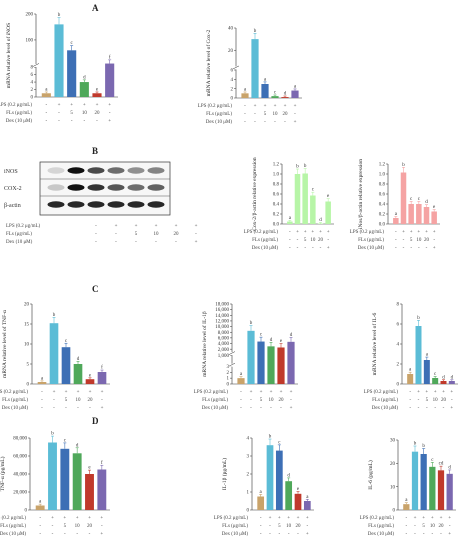 The width and height of the screenshot is (474, 550). What do you see at coordinates (361, 194) in the screenshot?
I see `y-axis-label: iNos/β-actin relative expression` at bounding box center [361, 194].